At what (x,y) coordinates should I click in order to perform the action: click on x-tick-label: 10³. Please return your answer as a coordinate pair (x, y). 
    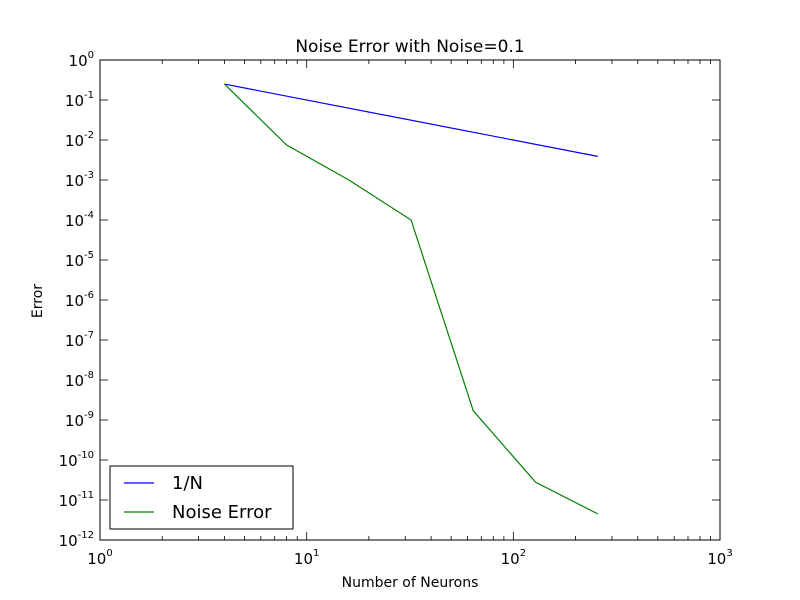
    Looking at the image, I should click on (719, 558).